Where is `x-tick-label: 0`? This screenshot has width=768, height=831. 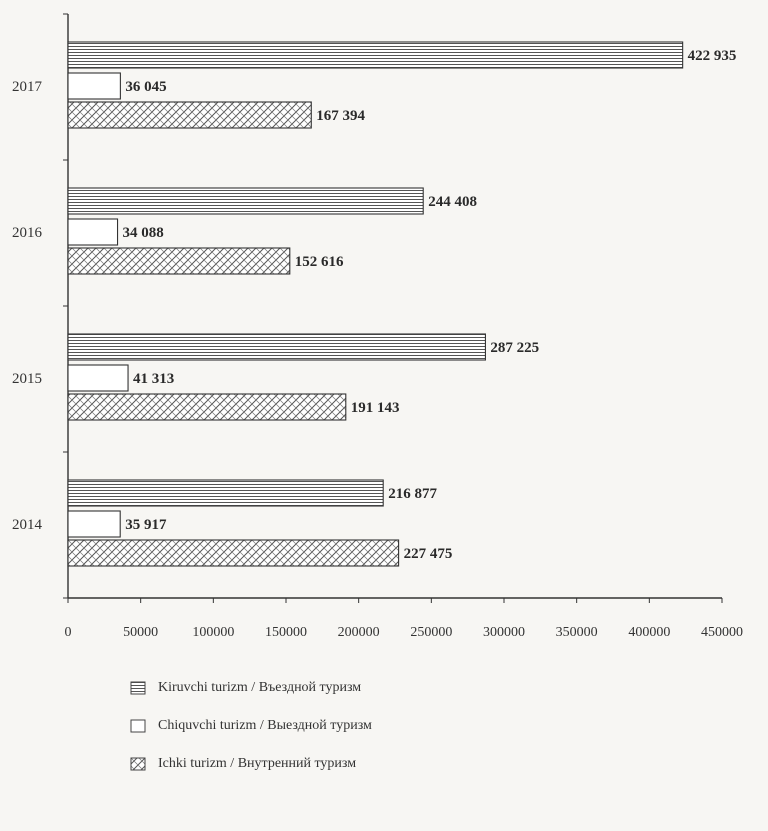
x-tick-label: 0 is located at coordinates (68, 632).